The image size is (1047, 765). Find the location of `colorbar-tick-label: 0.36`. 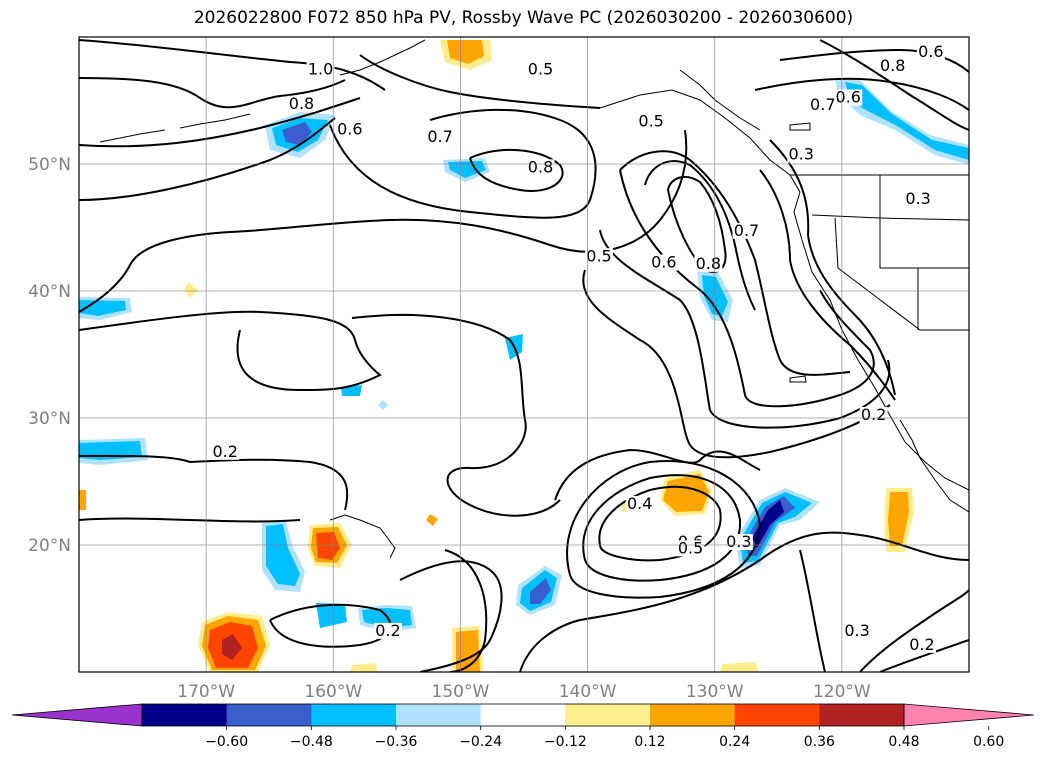

colorbar-tick-label: 0.36 is located at coordinates (819, 742).